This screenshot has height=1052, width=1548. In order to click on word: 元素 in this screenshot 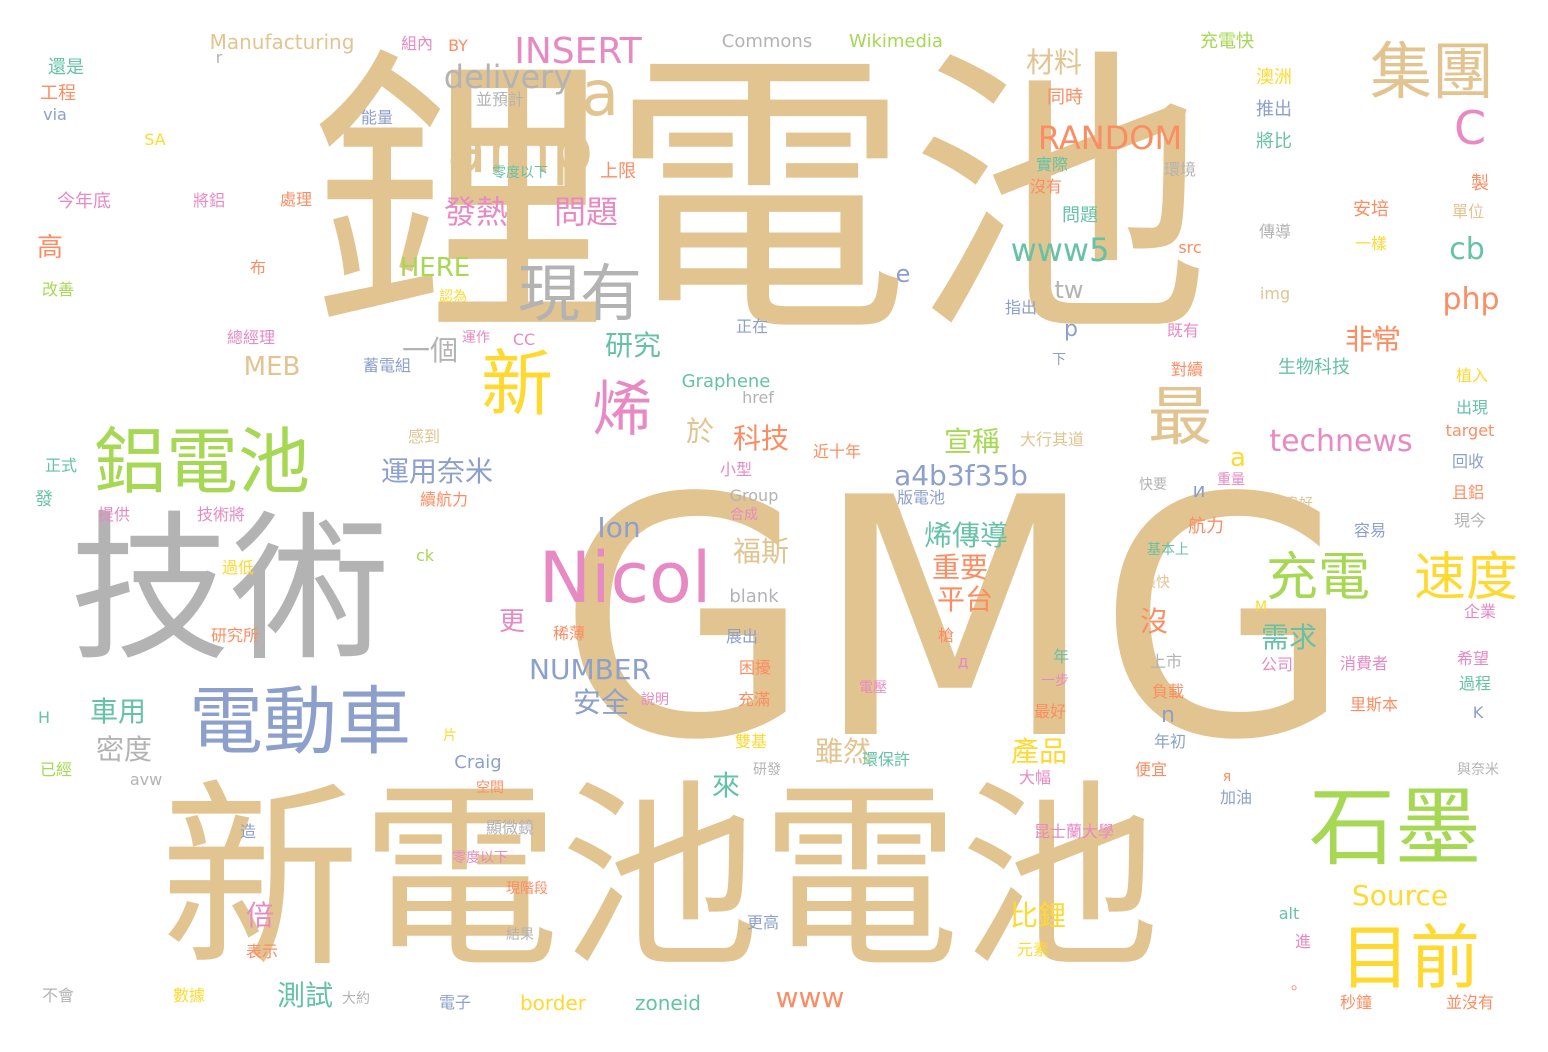, I will do `click(1033, 949)`.